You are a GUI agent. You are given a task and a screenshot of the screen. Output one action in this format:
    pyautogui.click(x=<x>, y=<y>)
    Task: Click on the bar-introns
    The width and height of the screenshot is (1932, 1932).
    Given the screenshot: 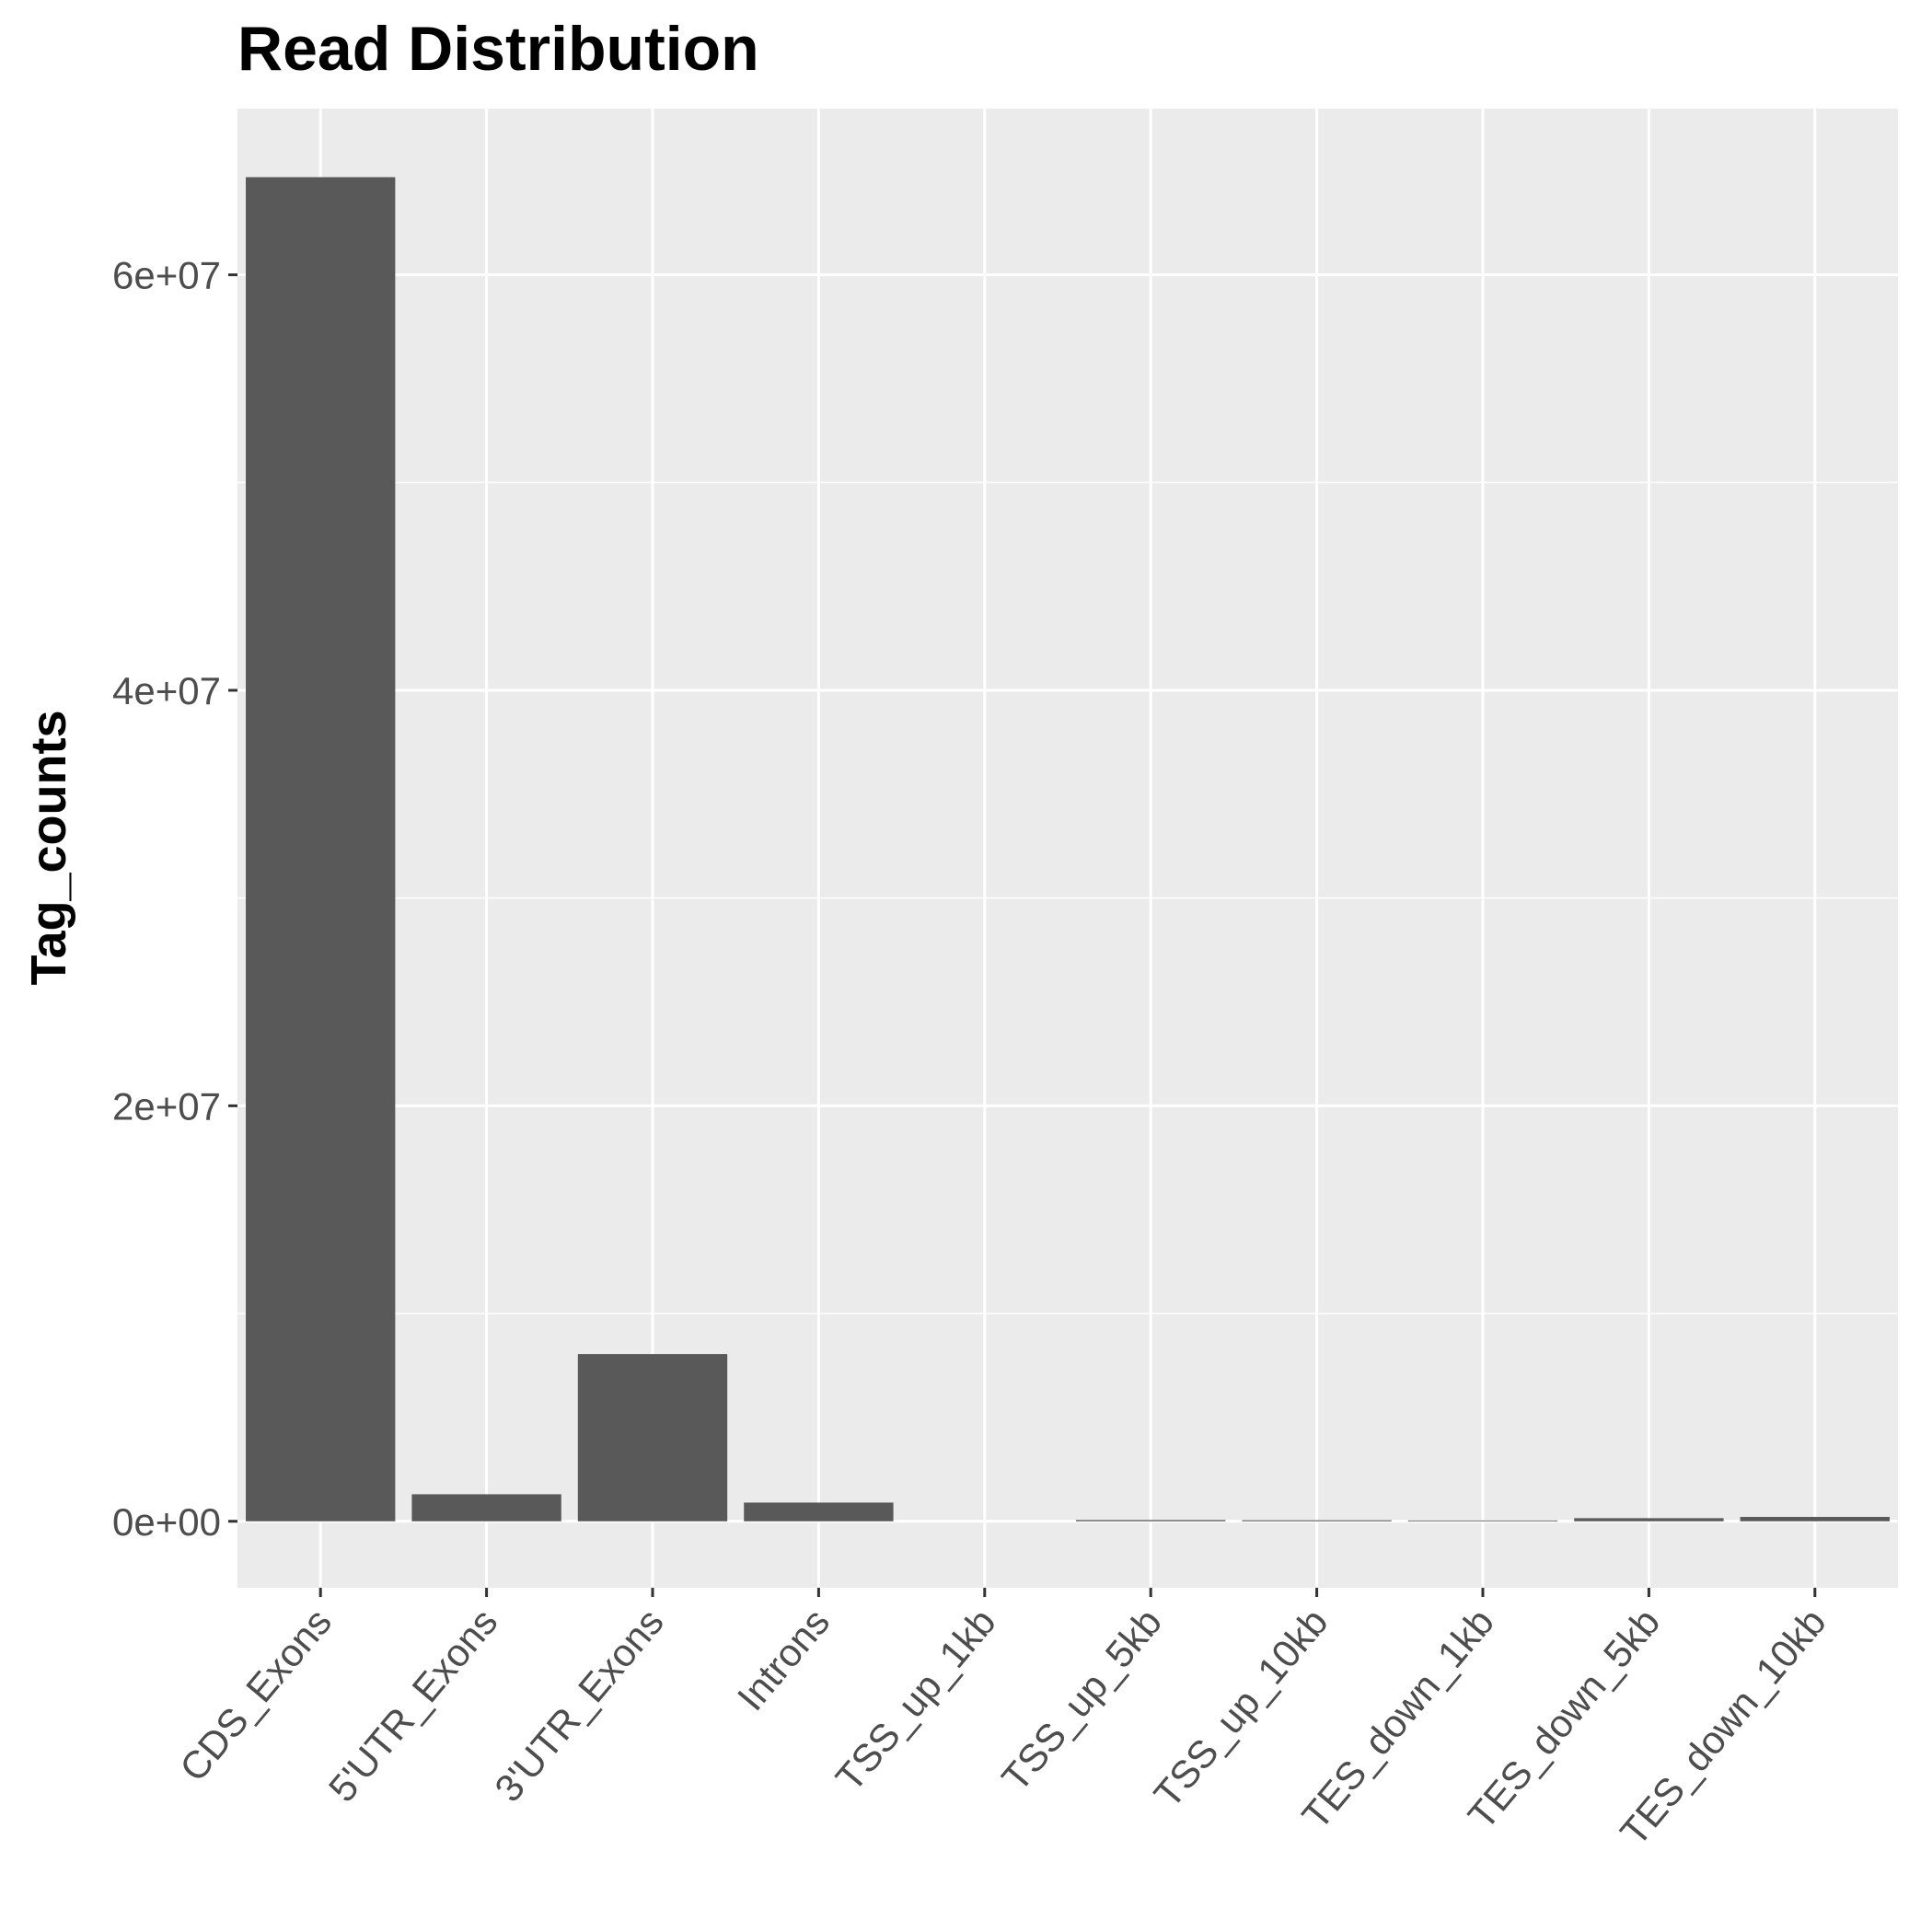 What is the action you would take?
    pyautogui.click(x=819, y=1511)
    